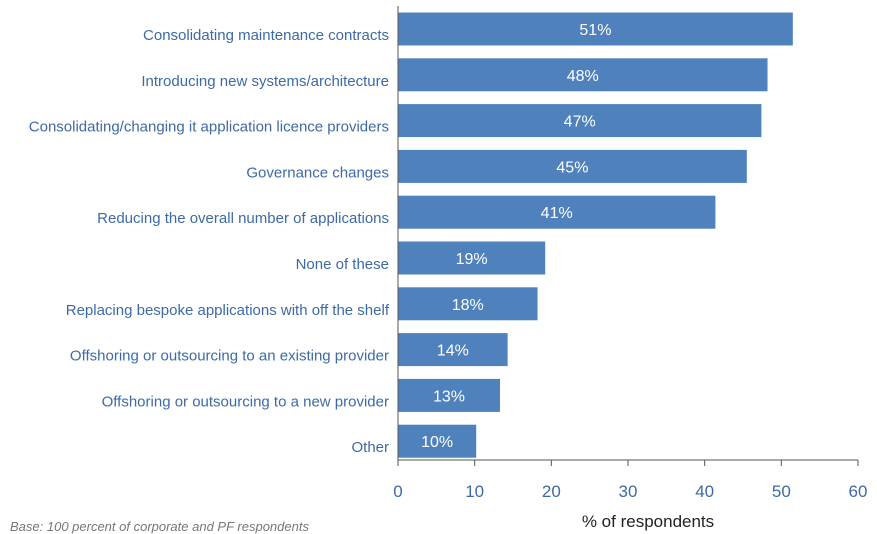  I want to click on category-label: Governance changes, so click(317, 172).